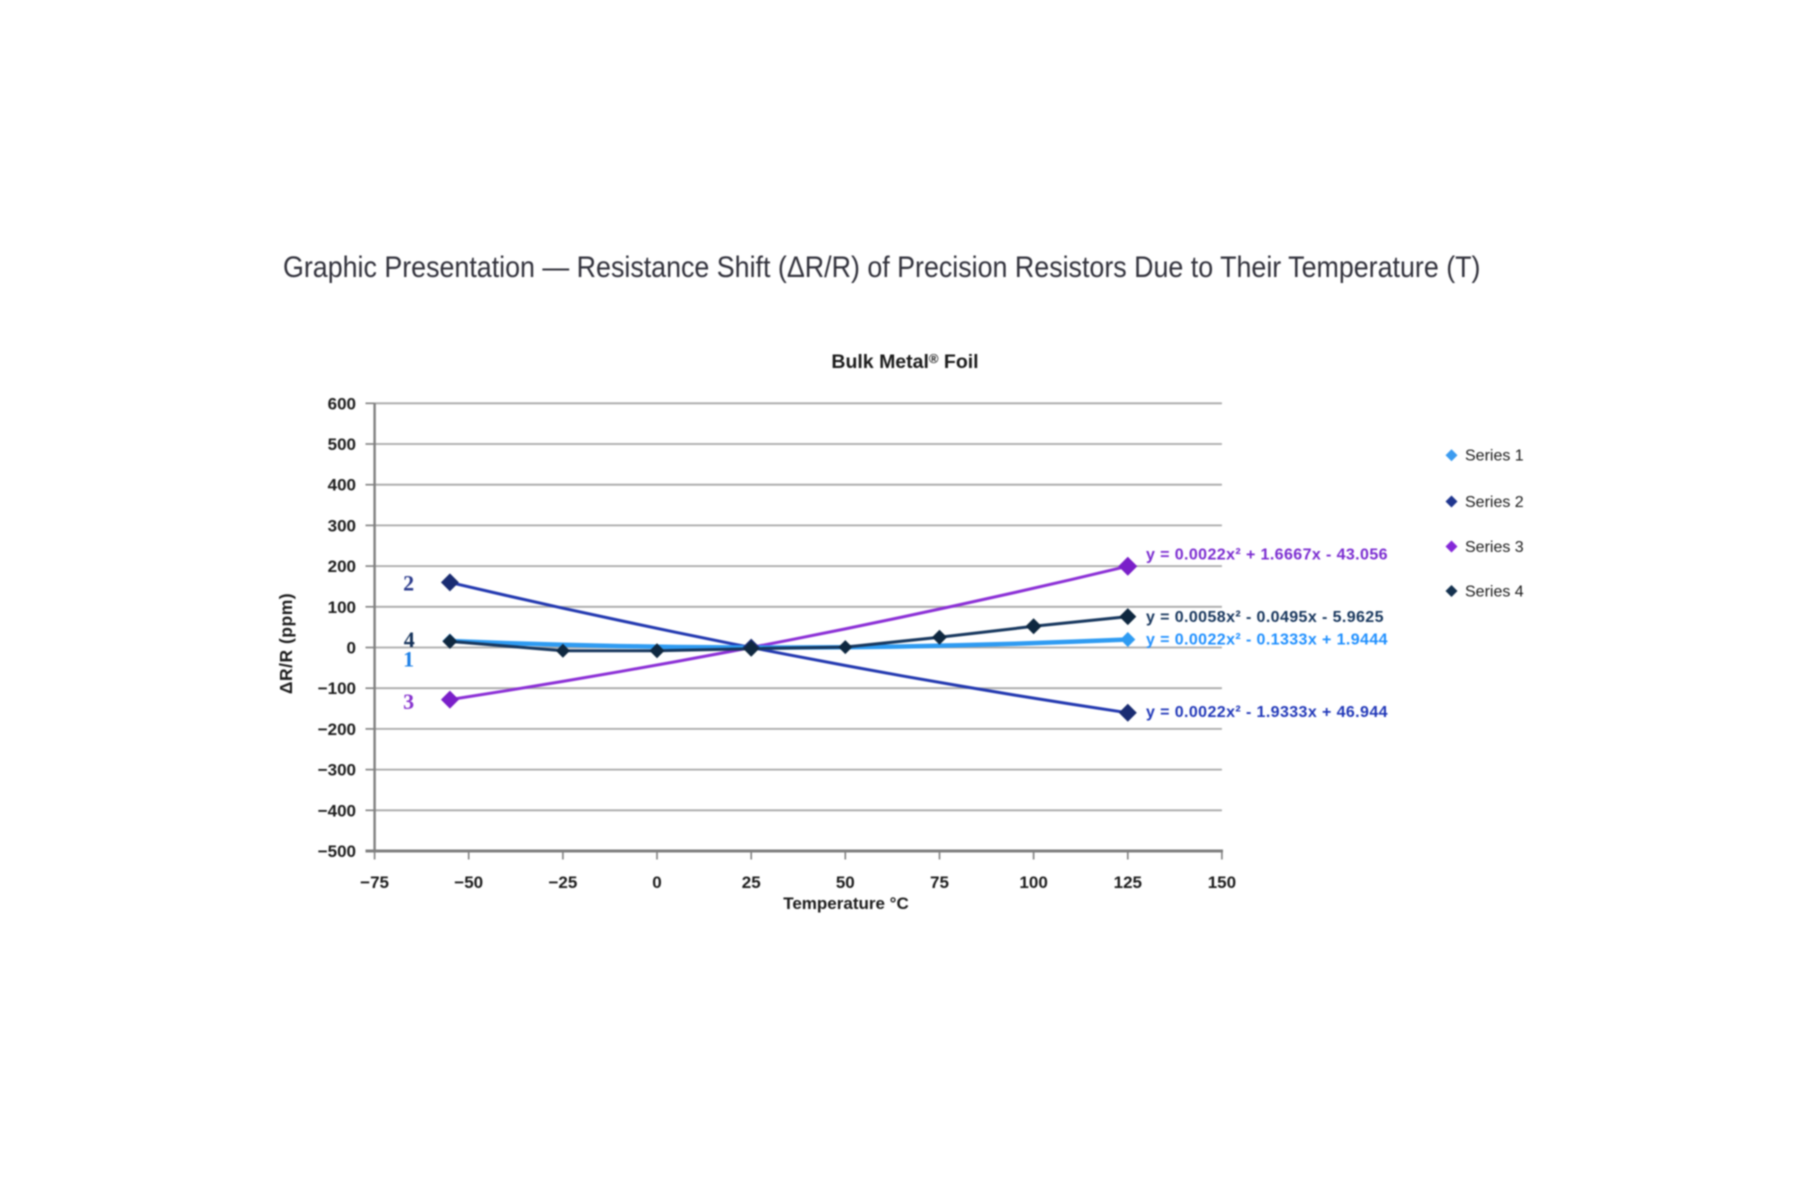  I want to click on svg-text:y = 0.0022x² + 1.6667x - 43.05: y = 0.0022x² + 1.6667x - 43.056, so click(1267, 554).